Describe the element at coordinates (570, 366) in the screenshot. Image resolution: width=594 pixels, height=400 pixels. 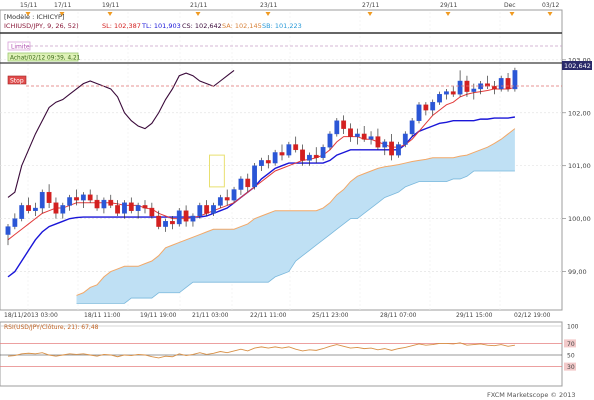
I see `rsi-level-tag` at that location.